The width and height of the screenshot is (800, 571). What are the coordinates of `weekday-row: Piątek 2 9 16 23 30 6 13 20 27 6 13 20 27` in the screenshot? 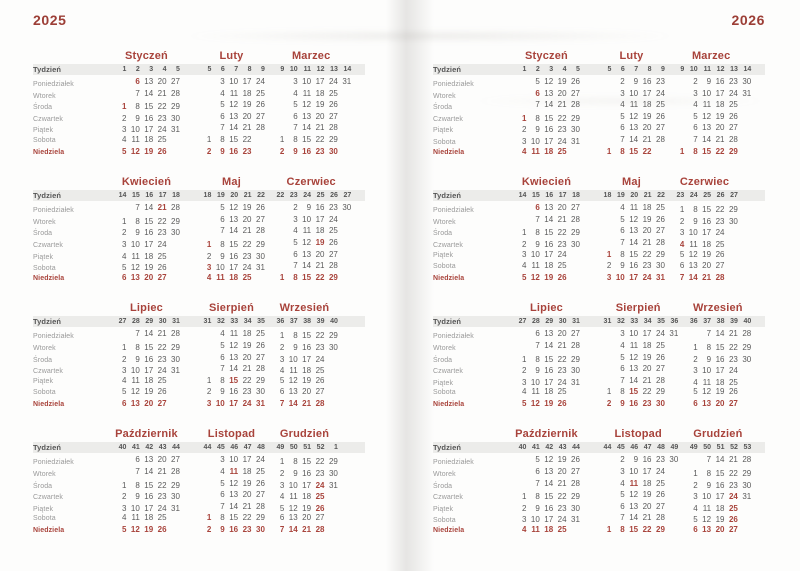 It's located at (616, 129).